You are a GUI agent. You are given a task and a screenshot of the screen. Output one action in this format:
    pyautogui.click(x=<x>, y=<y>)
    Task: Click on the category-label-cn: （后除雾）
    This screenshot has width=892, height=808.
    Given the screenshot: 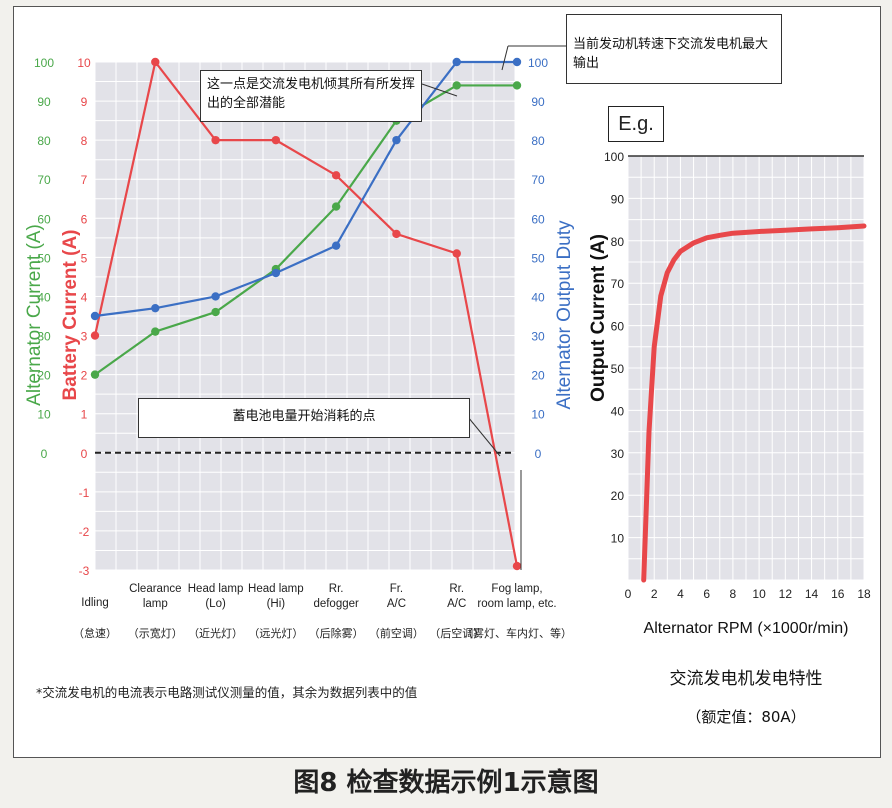 What is the action you would take?
    pyautogui.click(x=336, y=633)
    